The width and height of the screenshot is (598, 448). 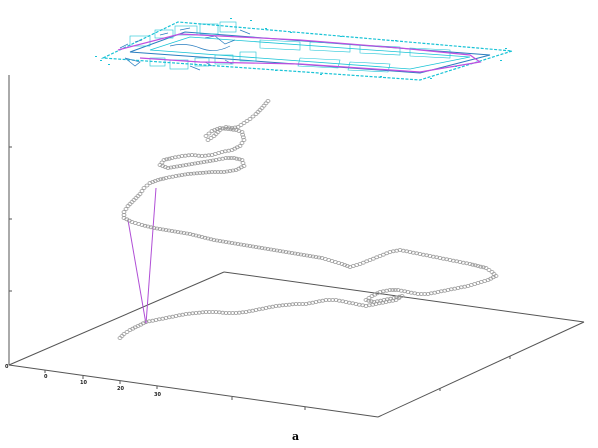 I want to click on floorplan-rooms, so click(x=290, y=47).